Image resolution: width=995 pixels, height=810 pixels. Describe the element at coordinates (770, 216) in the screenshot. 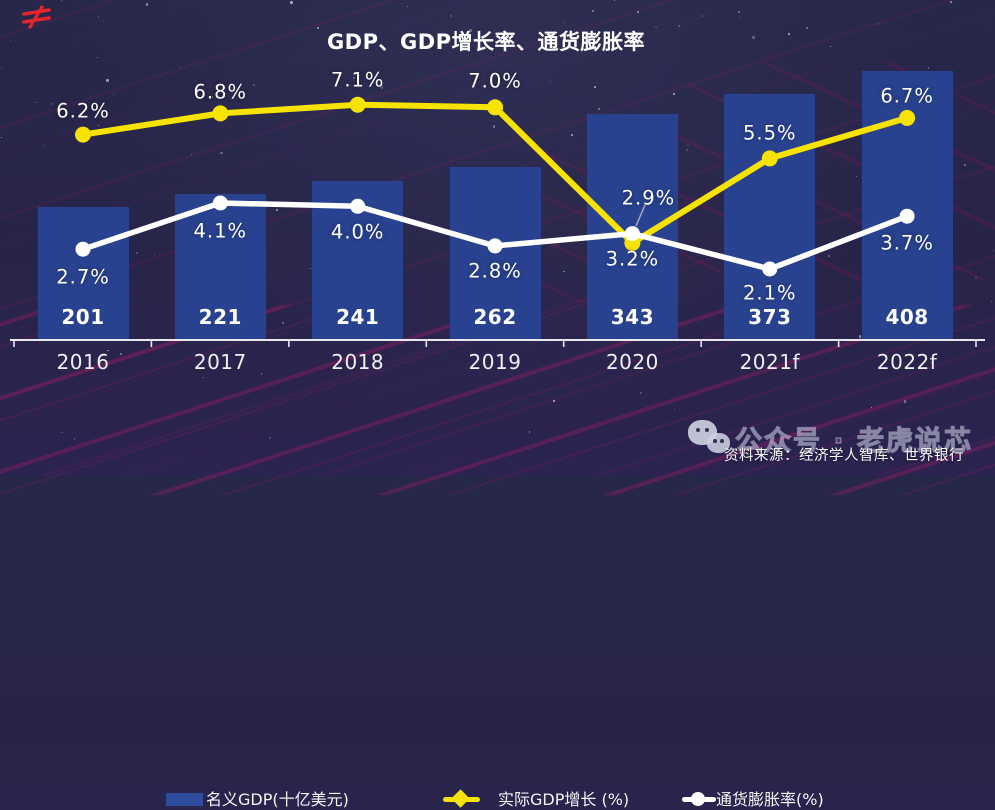

I see `bar-2021f` at that location.